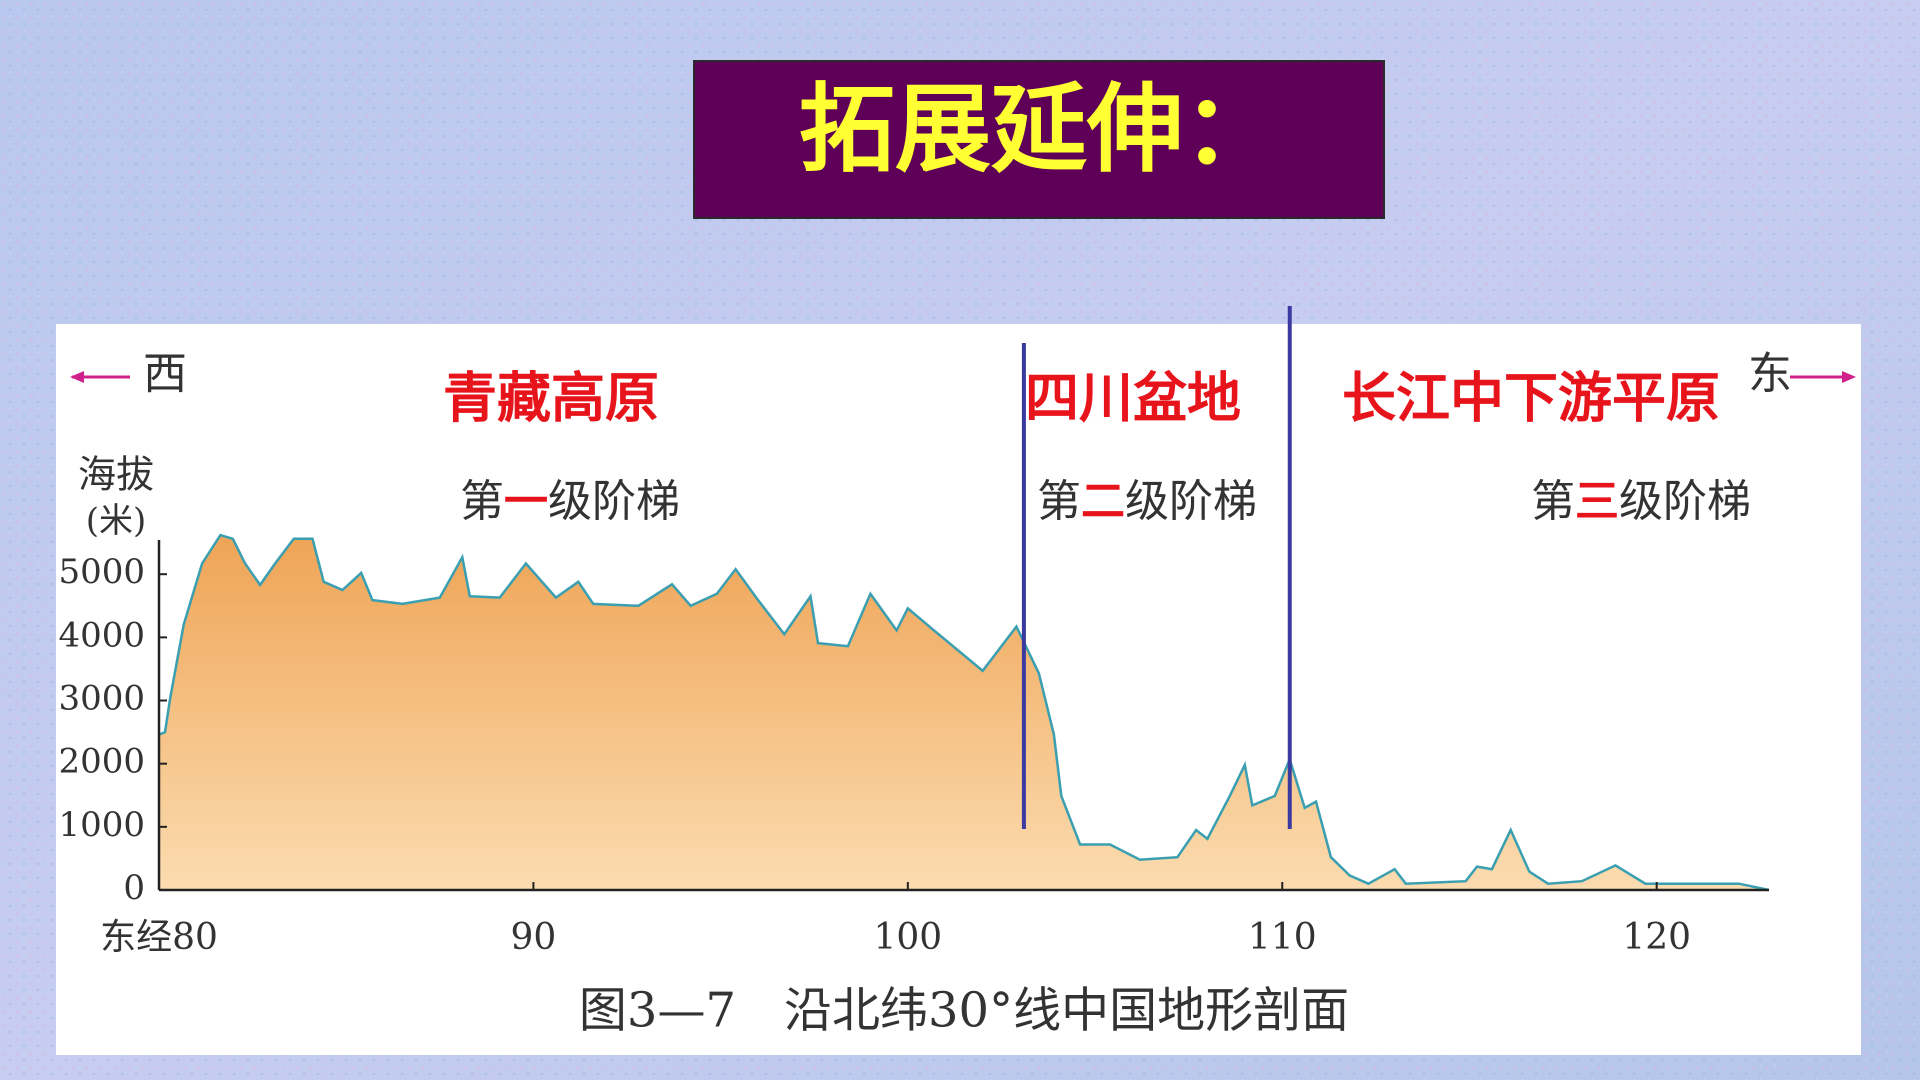 The image size is (1920, 1080). I want to click on y-tick-label: 1000, so click(101, 825).